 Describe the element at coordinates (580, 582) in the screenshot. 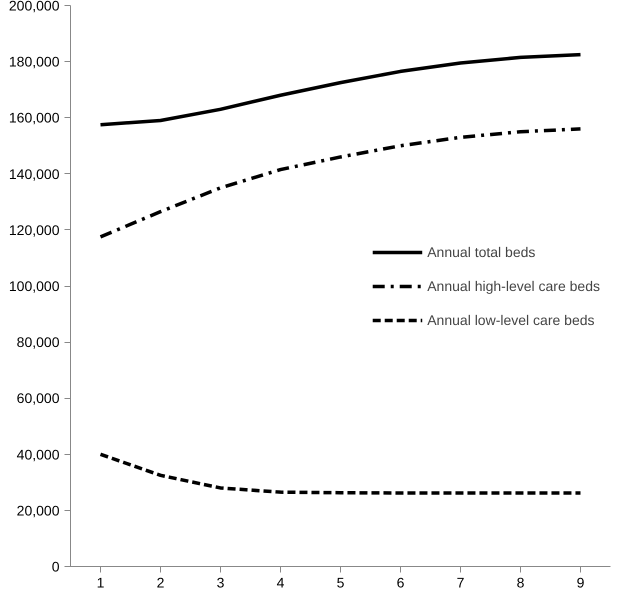

I see `x-tick-label: 9` at that location.